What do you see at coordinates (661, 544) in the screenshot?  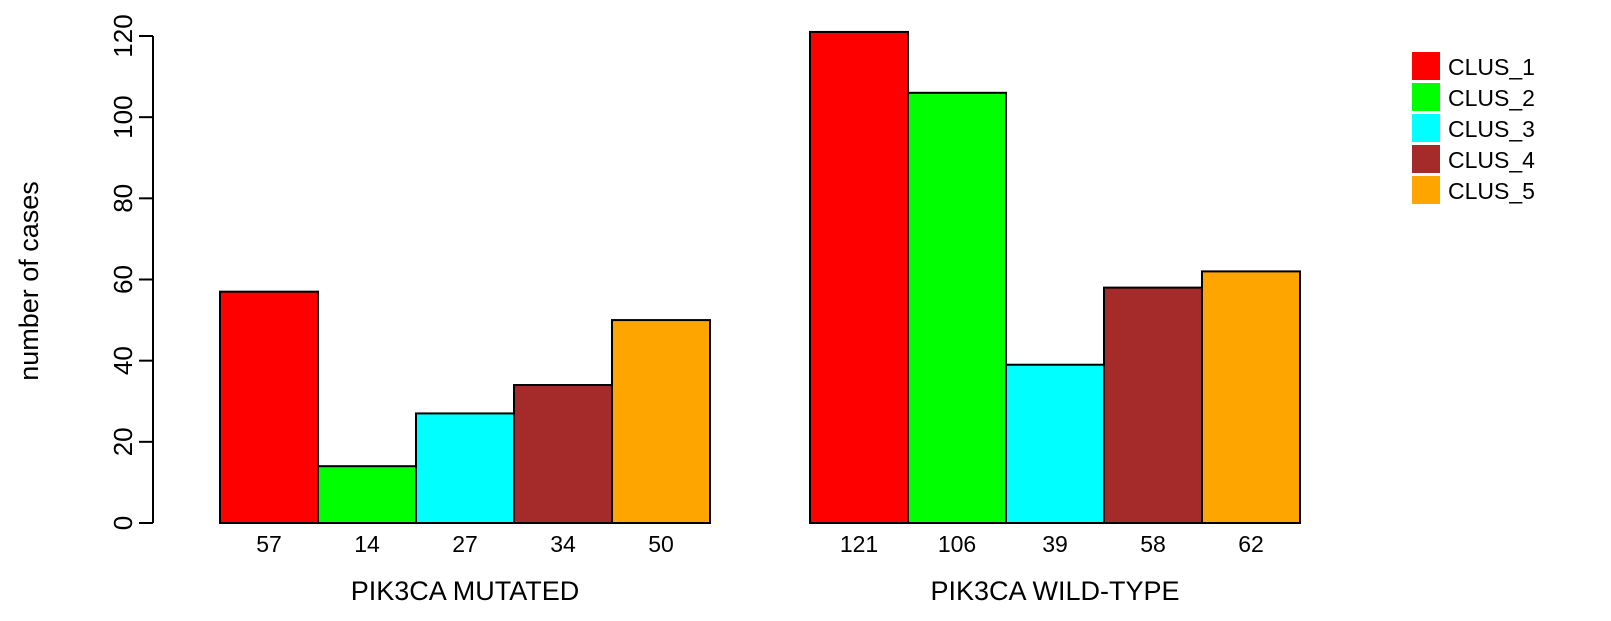 I see `bar-value-label: 50` at bounding box center [661, 544].